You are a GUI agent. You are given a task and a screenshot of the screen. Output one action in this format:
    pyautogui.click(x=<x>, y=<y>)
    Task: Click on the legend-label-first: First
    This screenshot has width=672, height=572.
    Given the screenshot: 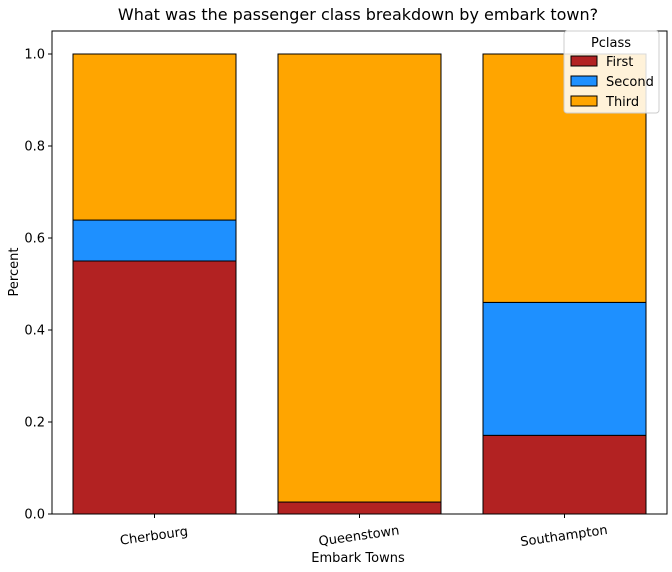 What is the action you would take?
    pyautogui.click(x=619, y=62)
    